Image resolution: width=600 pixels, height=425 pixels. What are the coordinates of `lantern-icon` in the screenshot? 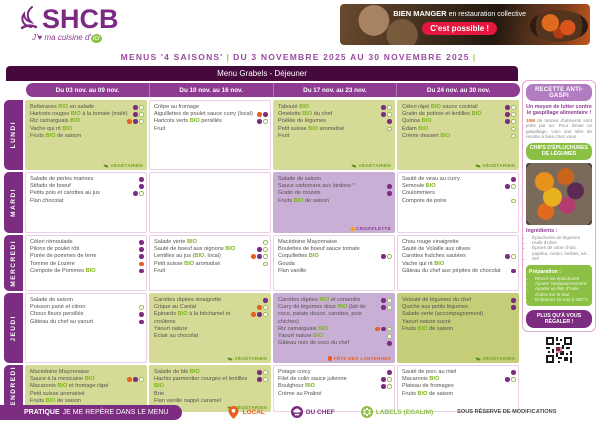 It's located at (330, 358).